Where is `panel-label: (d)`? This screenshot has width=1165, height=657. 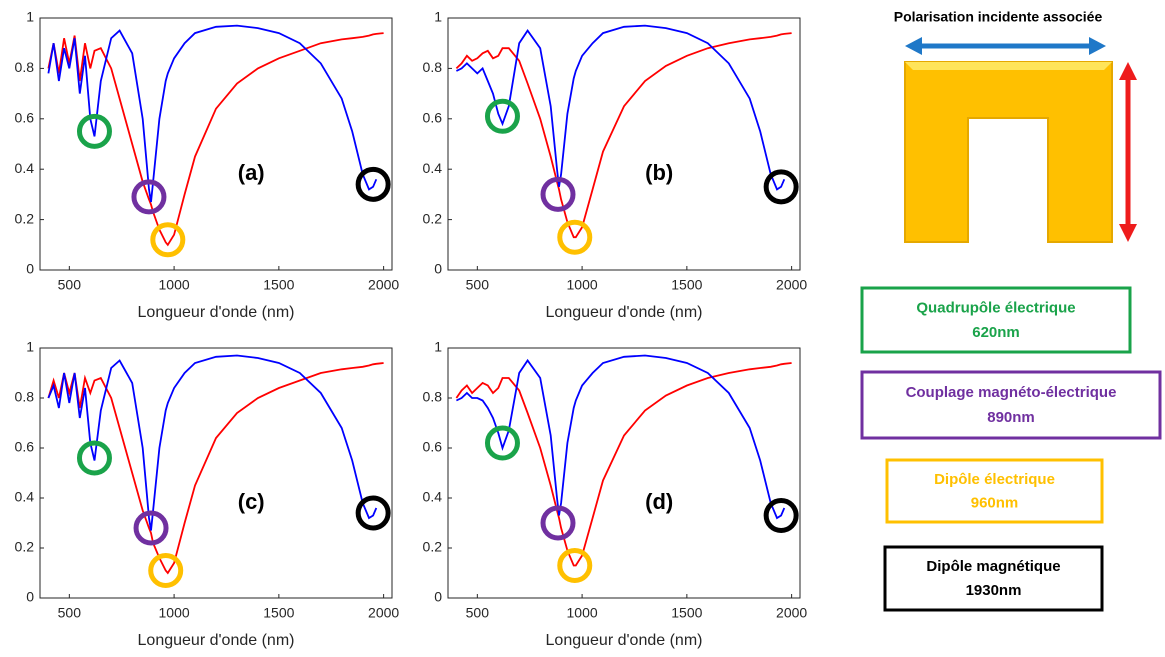
panel-label: (d) is located at coordinates (659, 501).